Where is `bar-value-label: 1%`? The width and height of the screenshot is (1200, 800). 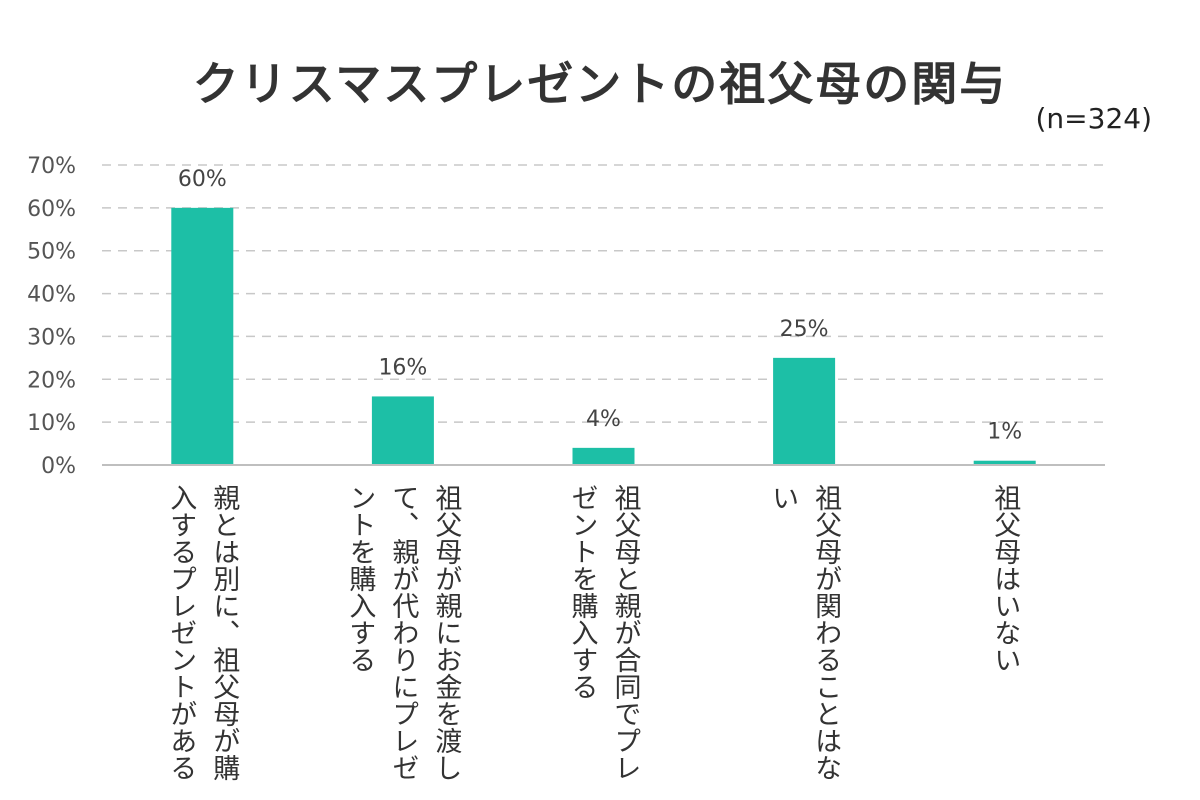 bar-value-label: 1% is located at coordinates (1004, 432).